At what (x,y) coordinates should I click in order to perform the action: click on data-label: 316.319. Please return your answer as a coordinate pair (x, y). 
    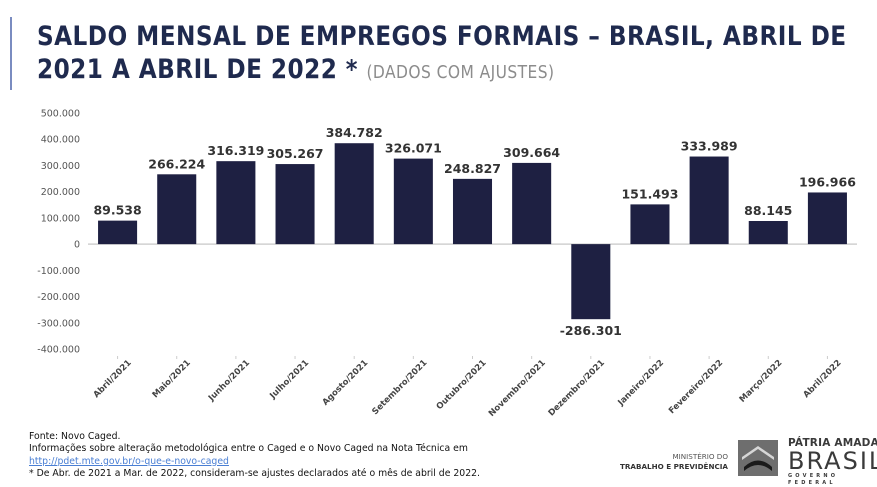
    Looking at the image, I should click on (235, 150).